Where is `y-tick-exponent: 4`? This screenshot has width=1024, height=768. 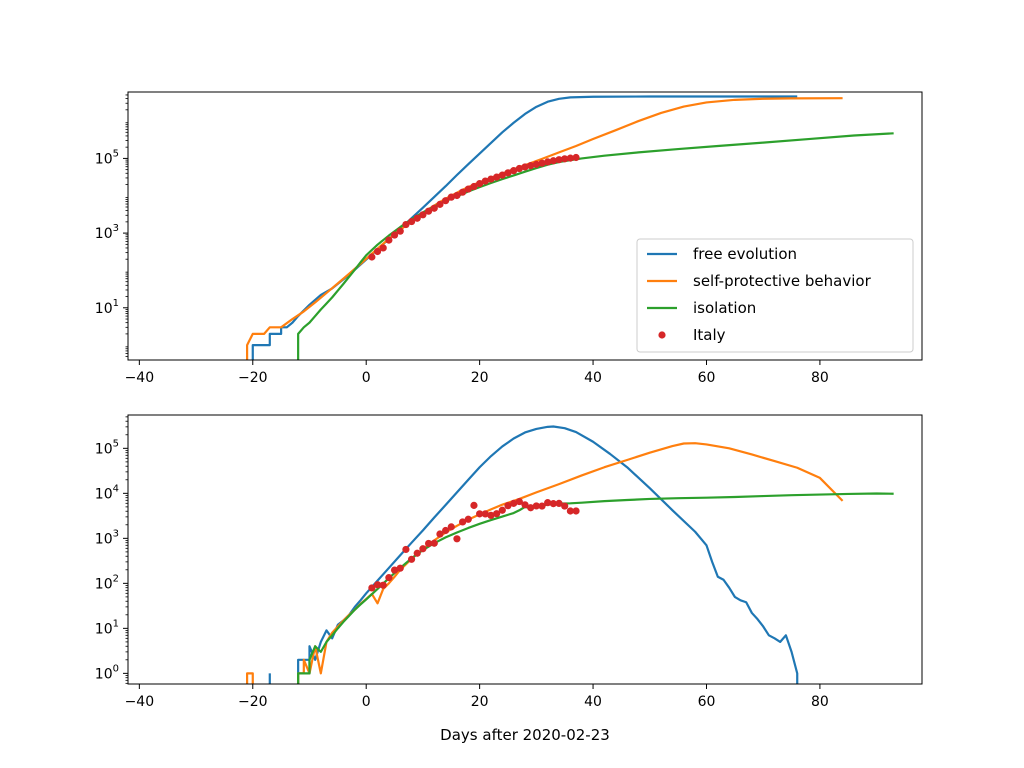
y-tick-exponent: 4 is located at coordinates (116, 488).